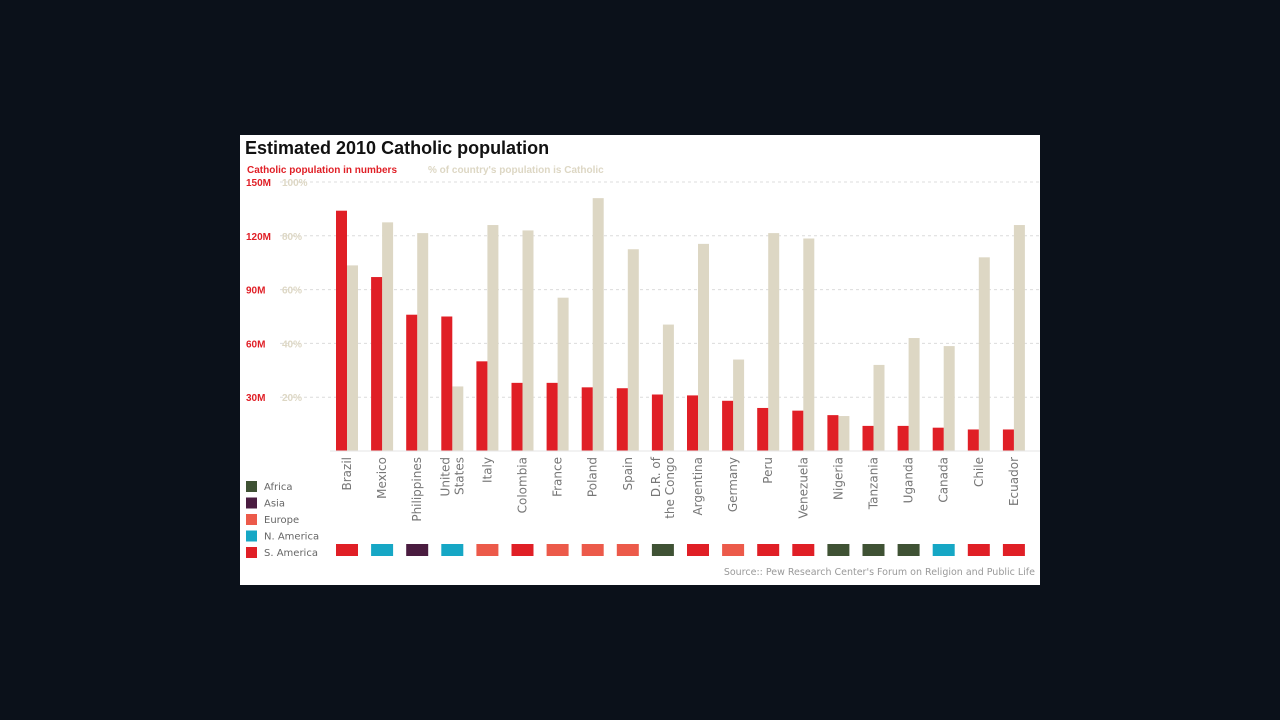 This screenshot has width=1280, height=720. I want to click on category-label-line: Mexico, so click(382, 478).